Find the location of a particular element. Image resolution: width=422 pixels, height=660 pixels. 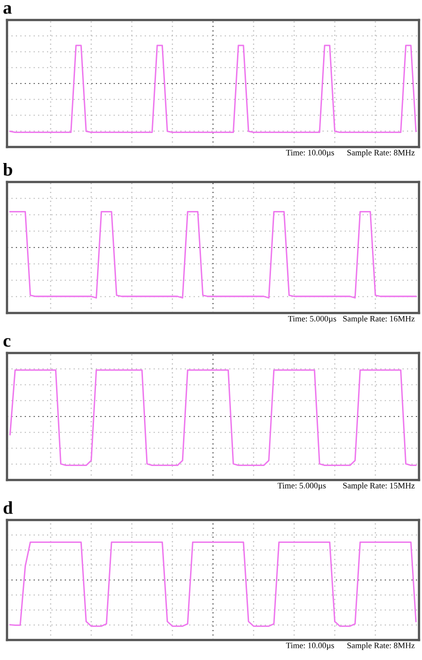

chart-title: d is located at coordinates (8, 507).